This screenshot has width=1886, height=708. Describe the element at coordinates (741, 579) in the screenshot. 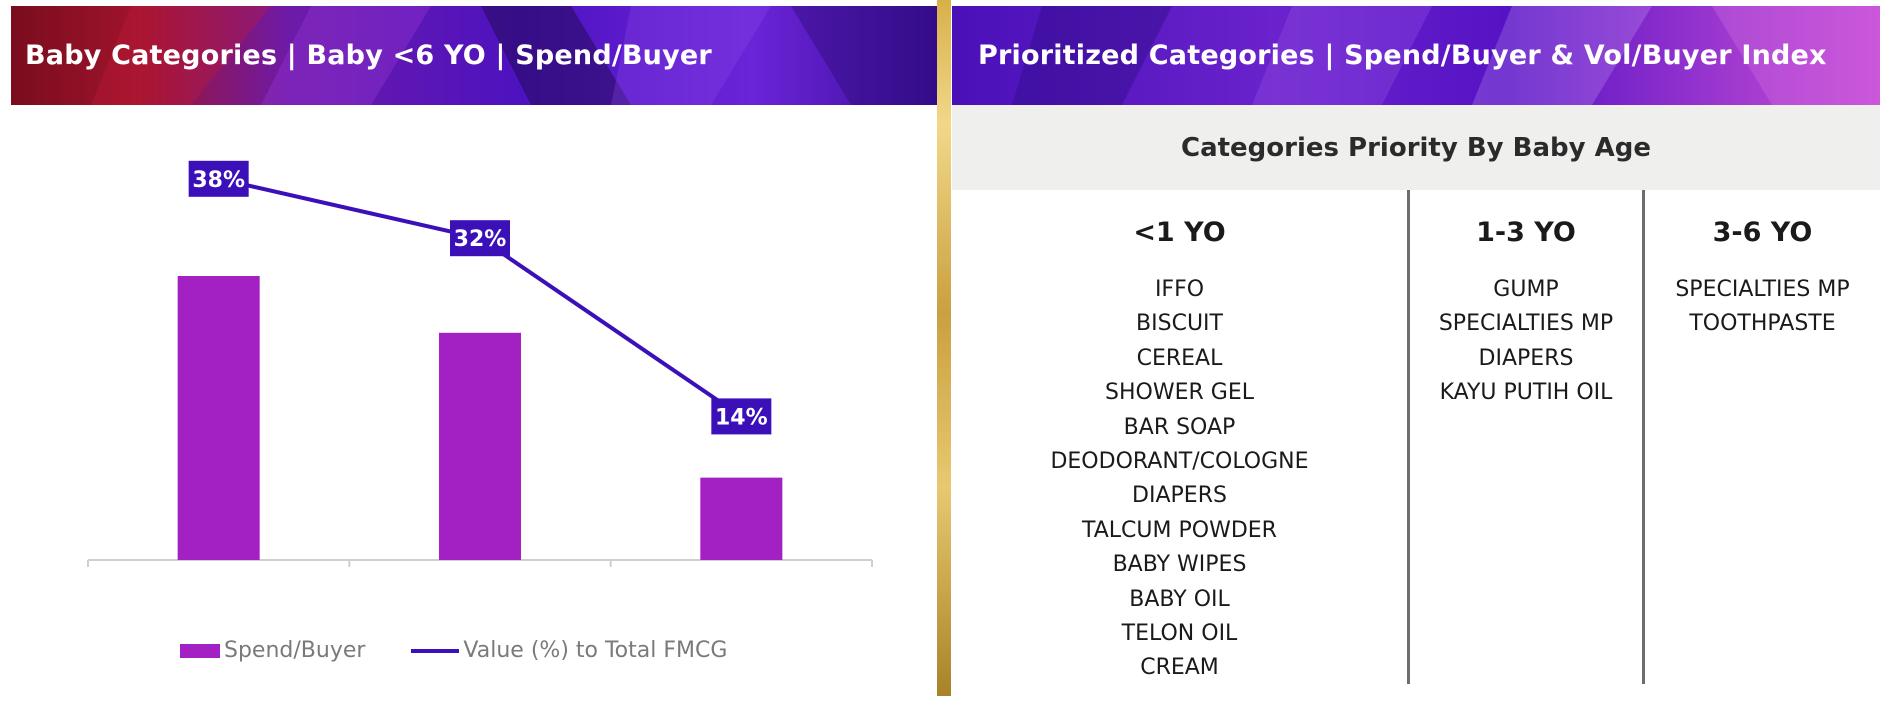

I see `x-tick-label: 3-6 YO` at that location.